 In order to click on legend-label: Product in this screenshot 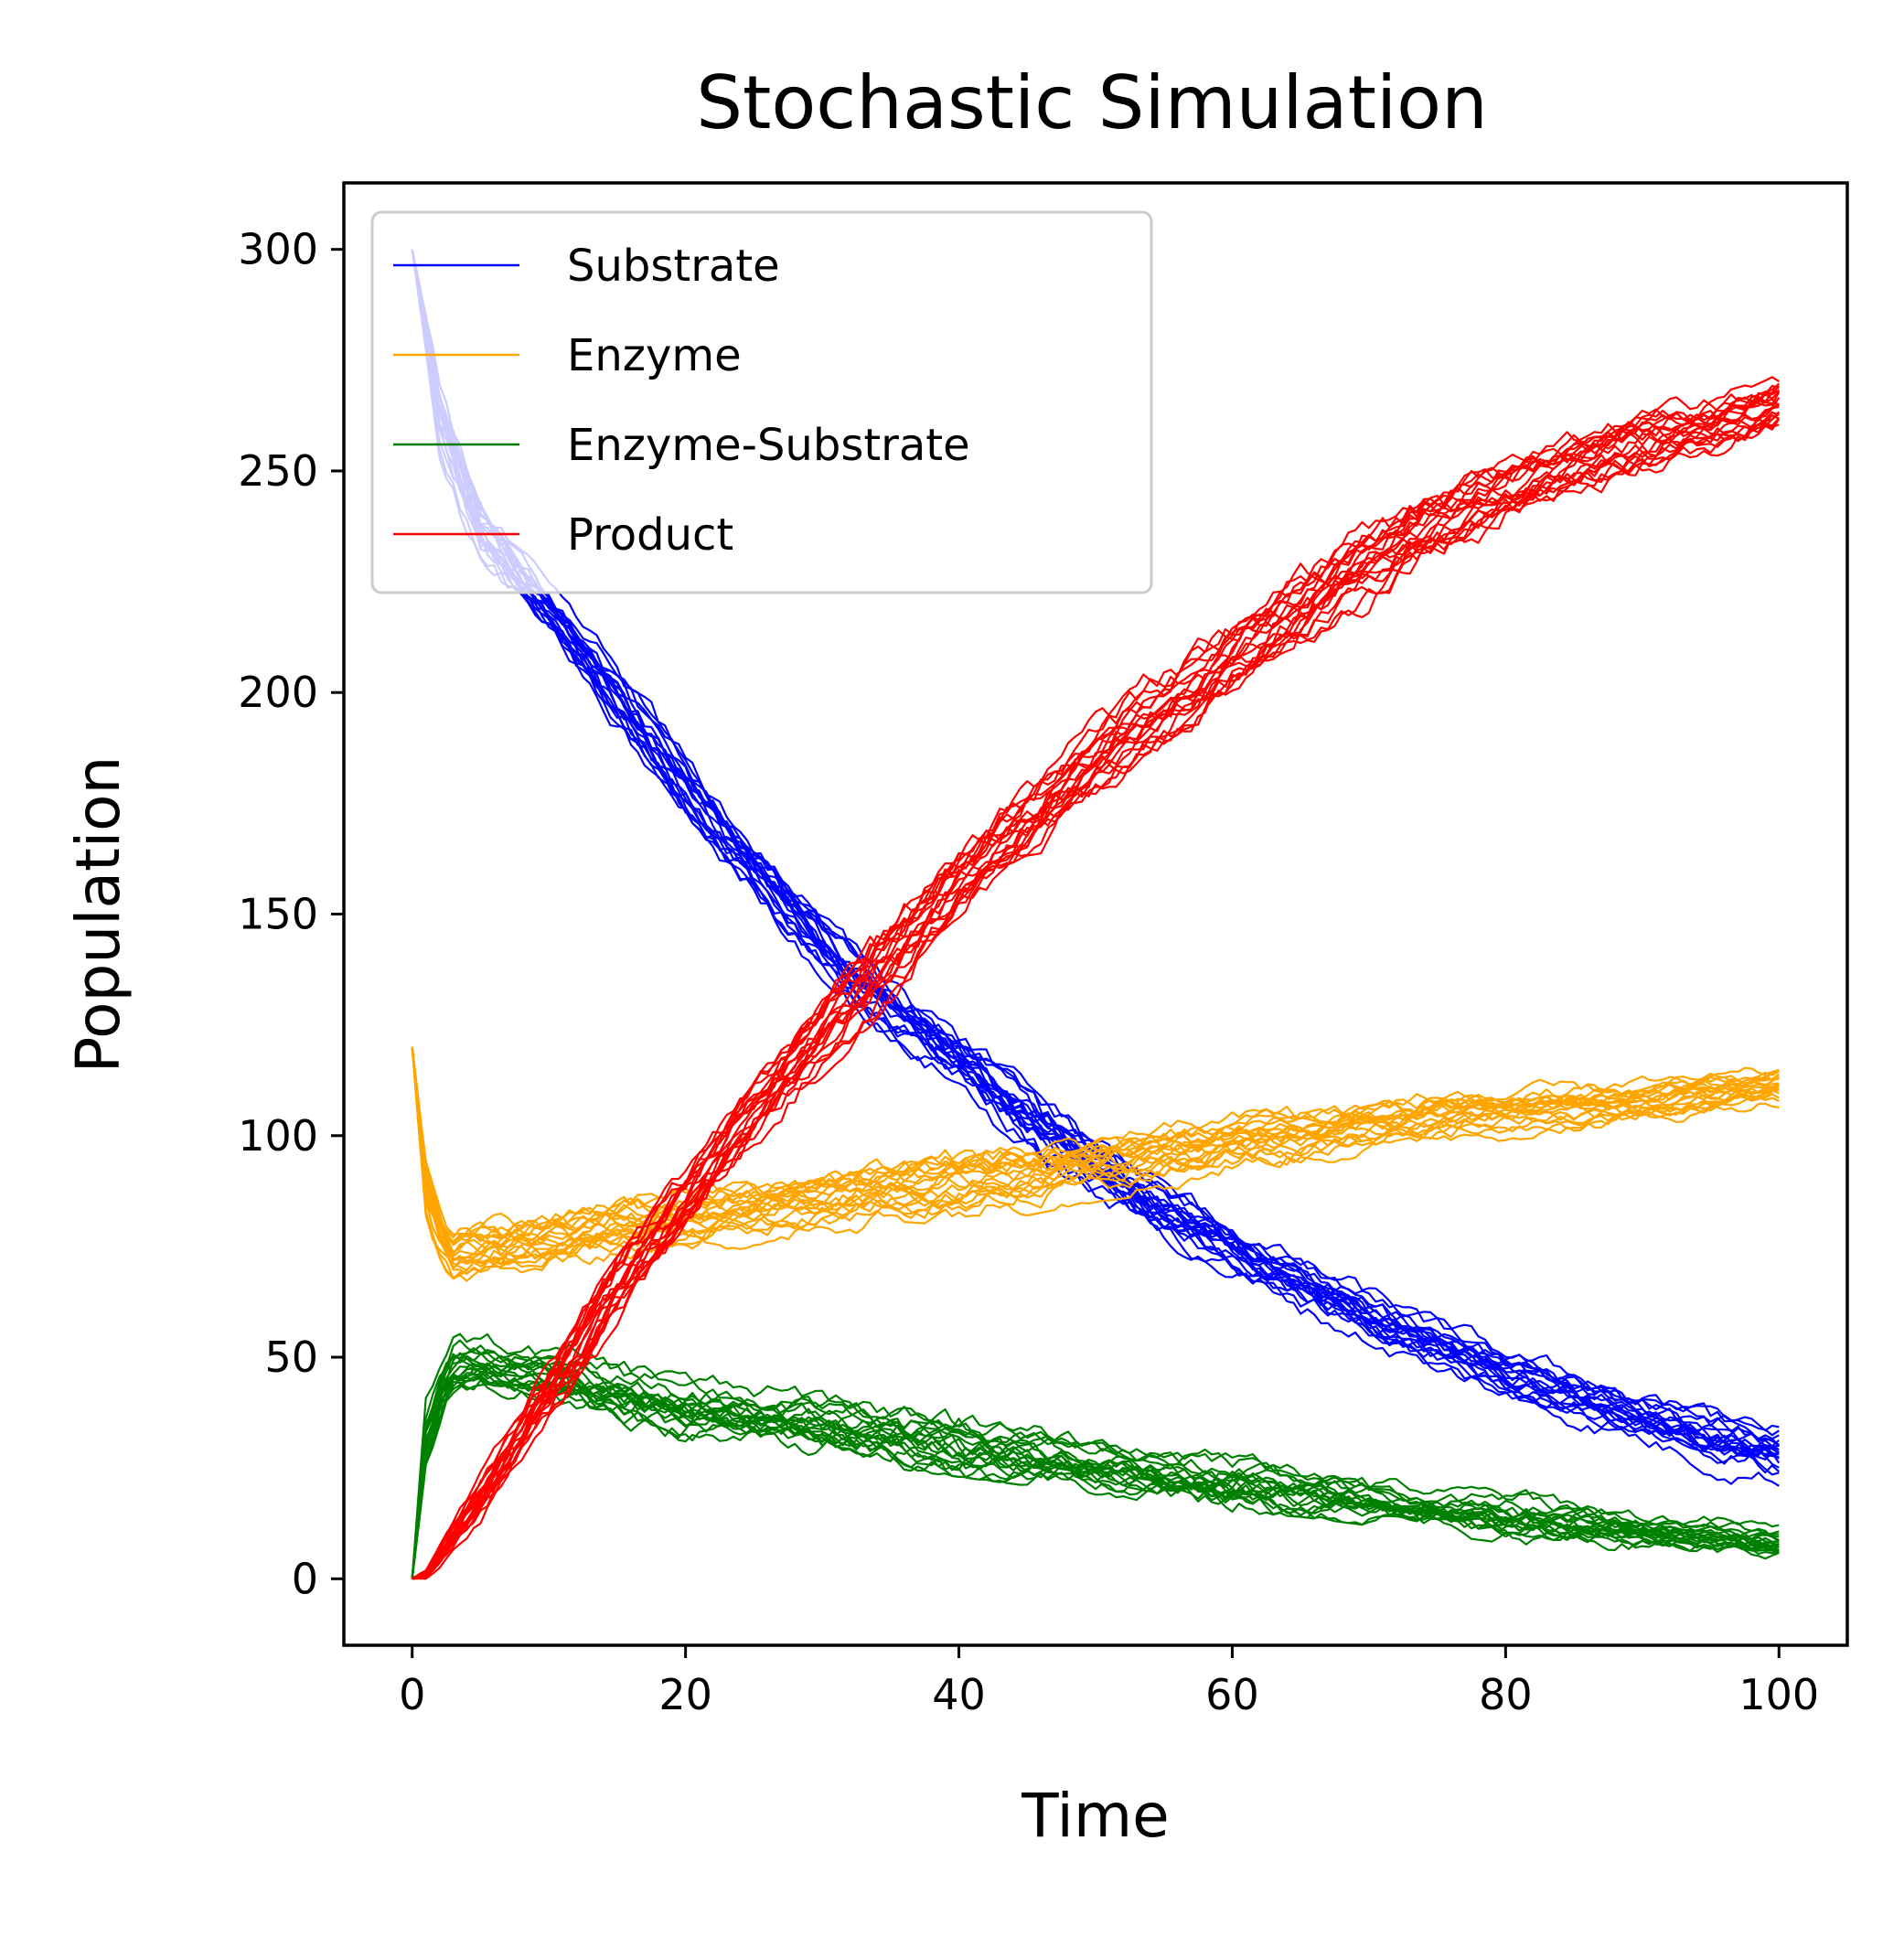, I will do `click(650, 535)`.